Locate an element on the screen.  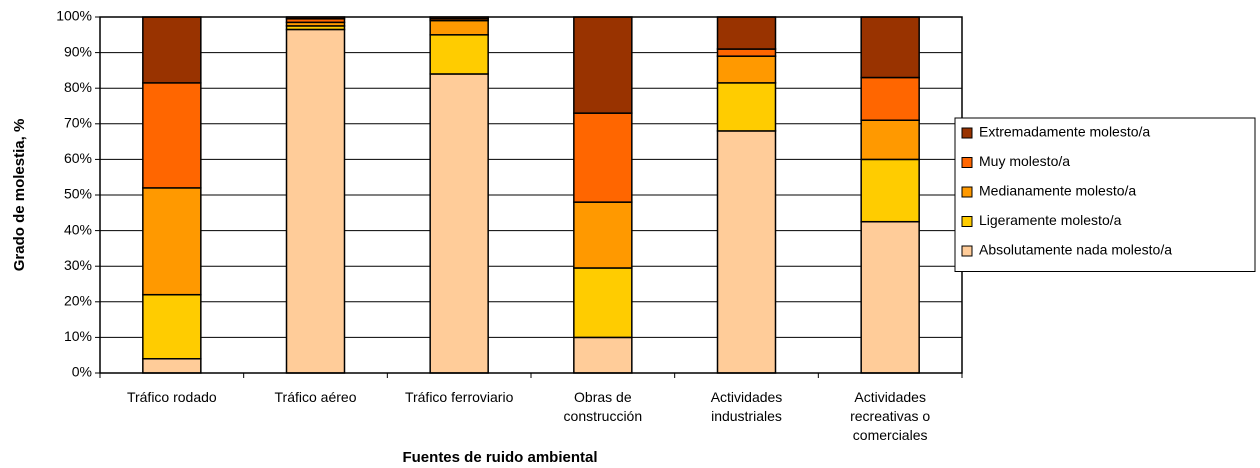
y-tick-label: 40% is located at coordinates (78, 229).